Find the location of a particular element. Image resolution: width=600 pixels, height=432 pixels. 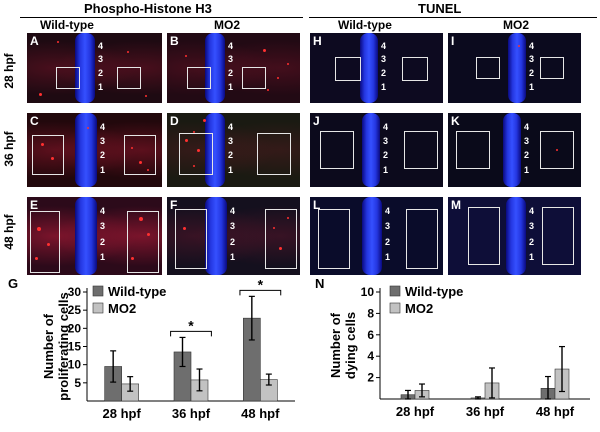

y-tick-label: 8 is located at coordinates (370, 313).